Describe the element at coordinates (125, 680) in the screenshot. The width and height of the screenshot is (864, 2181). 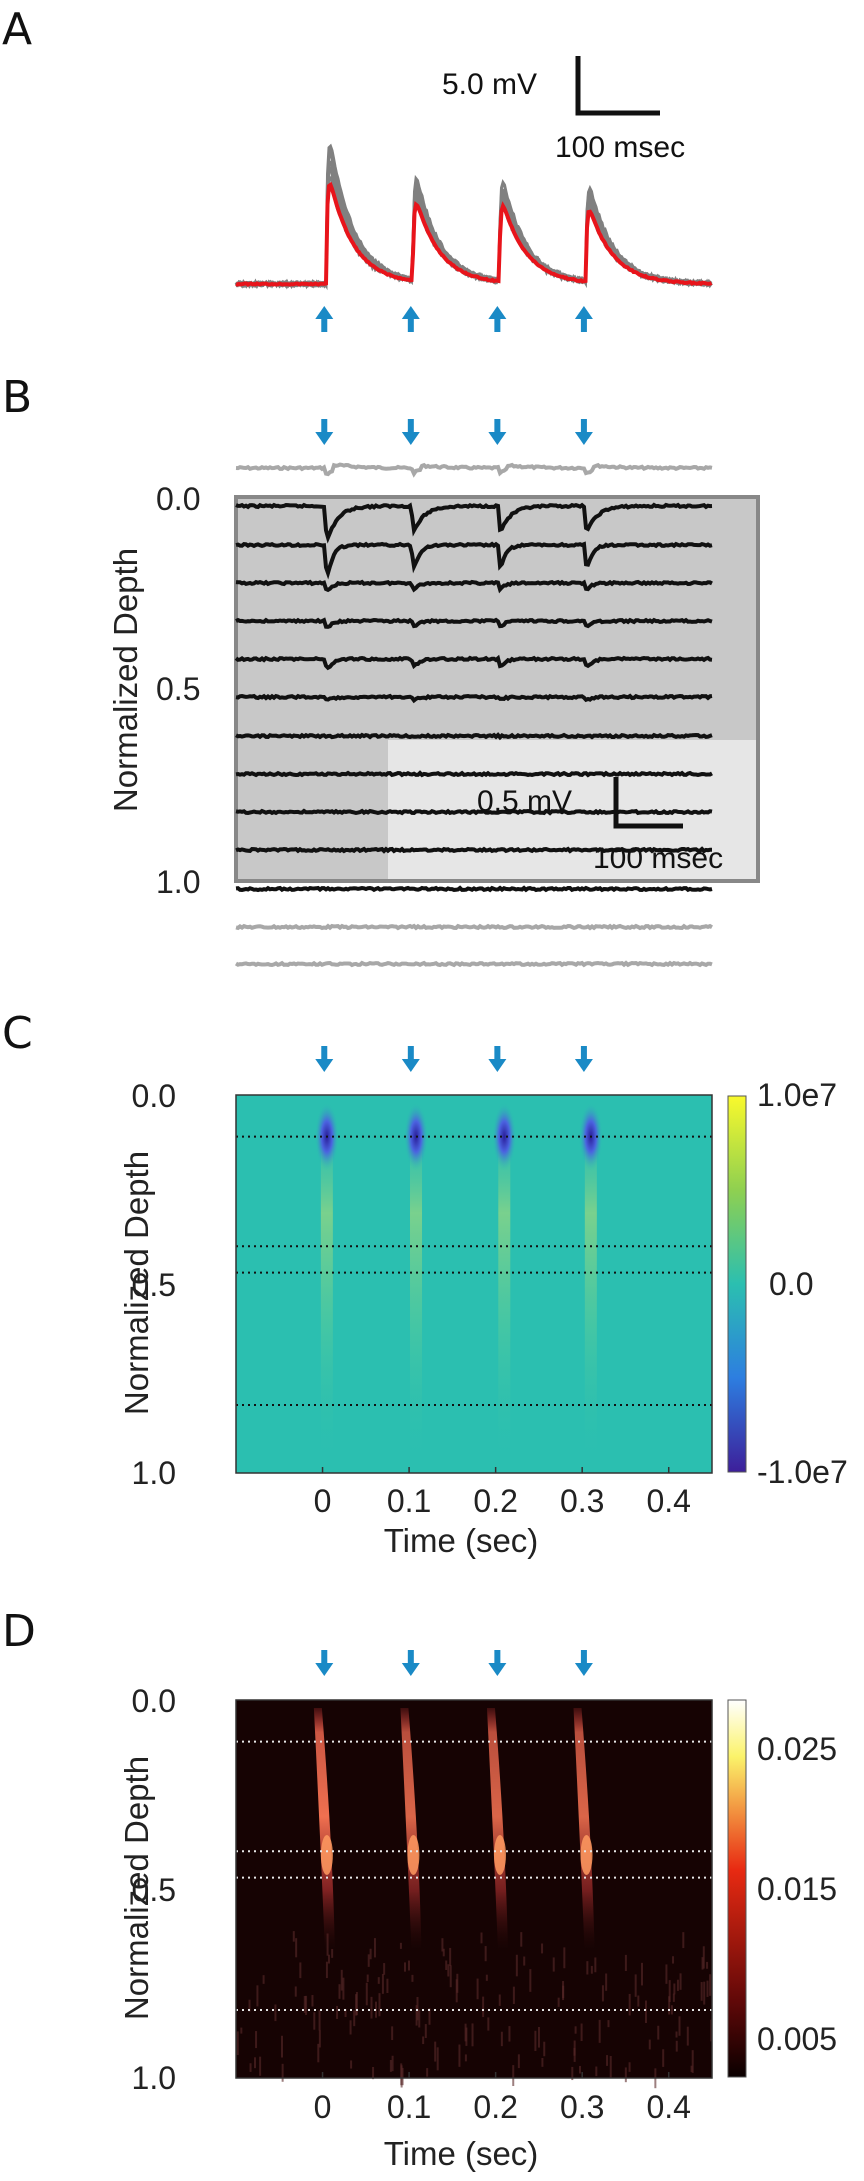
I see `ylabel-b: Normalized Depth` at that location.